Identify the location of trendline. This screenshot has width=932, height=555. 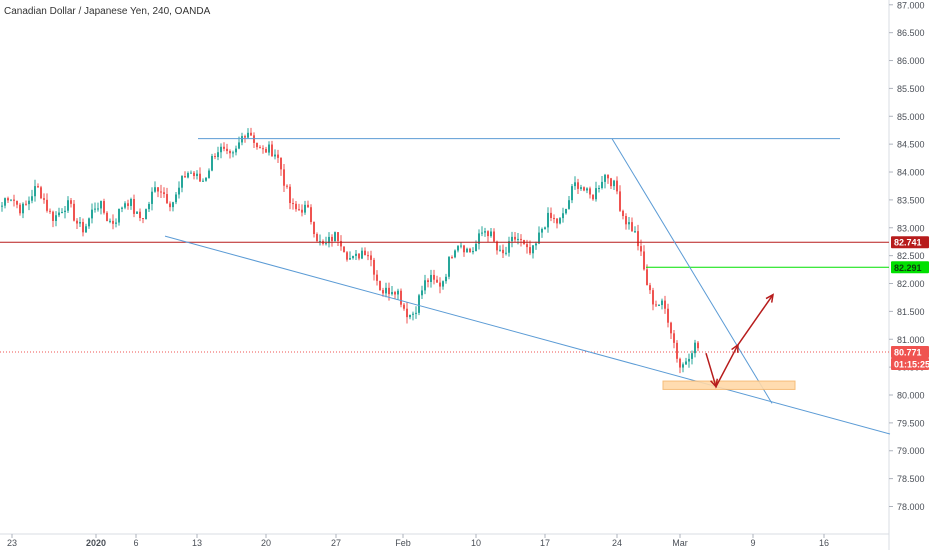
(692, 271).